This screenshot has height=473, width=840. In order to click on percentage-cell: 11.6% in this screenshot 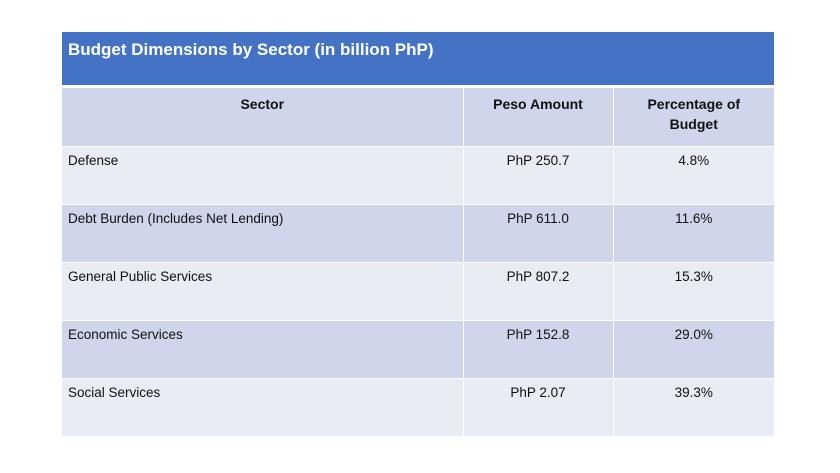, I will do `click(693, 232)`.